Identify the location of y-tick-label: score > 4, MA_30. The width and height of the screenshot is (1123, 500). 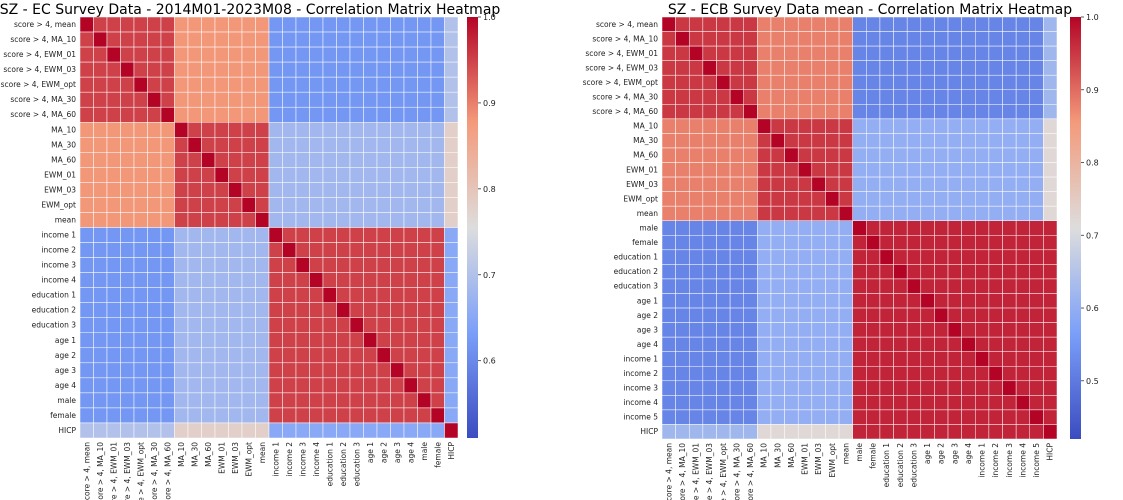
(43, 99).